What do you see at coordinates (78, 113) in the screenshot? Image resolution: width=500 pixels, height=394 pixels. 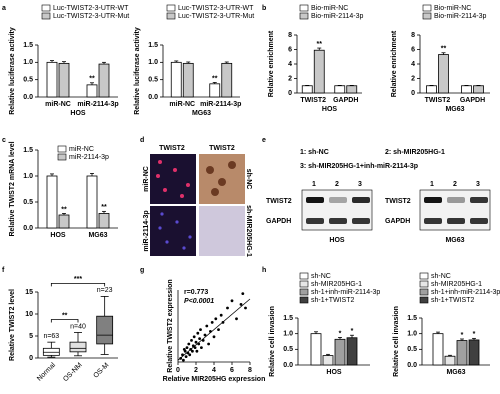 I see `x-axis-label: HOS` at bounding box center [78, 113].